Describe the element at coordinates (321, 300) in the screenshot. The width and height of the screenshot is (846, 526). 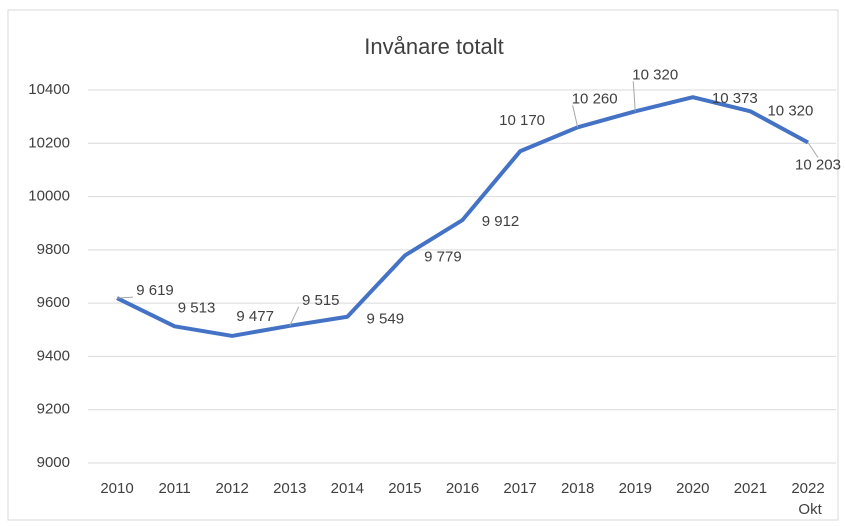
I see `data-label: 9 515` at that location.